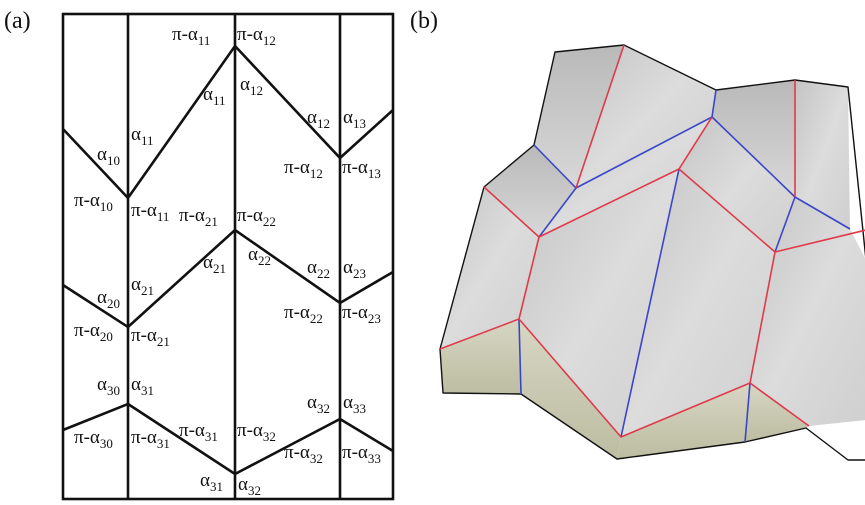  Describe the element at coordinates (256, 217) in the screenshot. I see `label-pi-alpha-22-top: π-α22` at that location.